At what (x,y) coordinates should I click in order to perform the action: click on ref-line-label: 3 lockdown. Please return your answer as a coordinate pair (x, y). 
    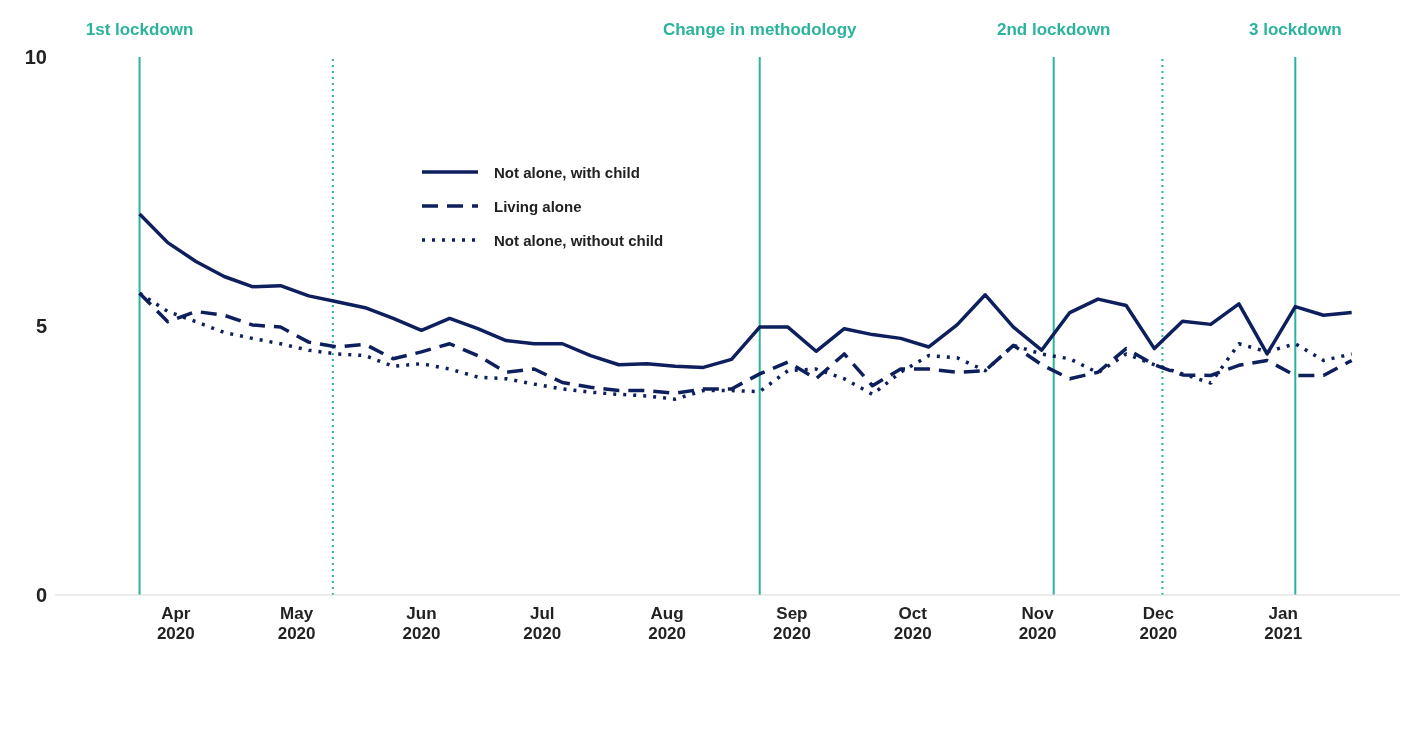
    Looking at the image, I should click on (1295, 29).